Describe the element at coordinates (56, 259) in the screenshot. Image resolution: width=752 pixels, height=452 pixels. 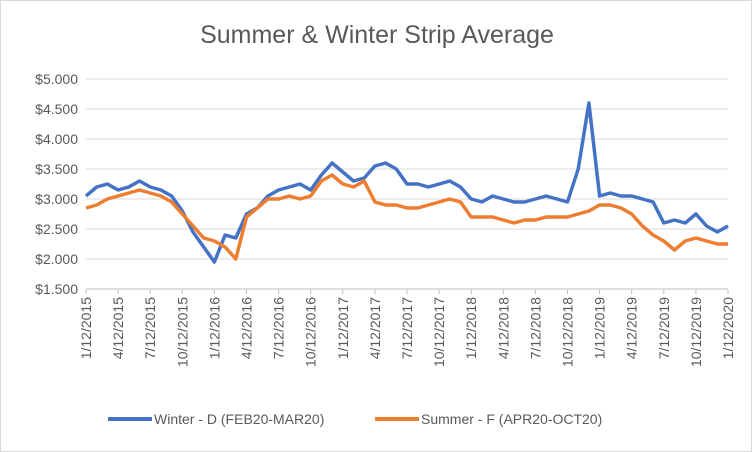
I see `y-tick-label: $2.000` at that location.